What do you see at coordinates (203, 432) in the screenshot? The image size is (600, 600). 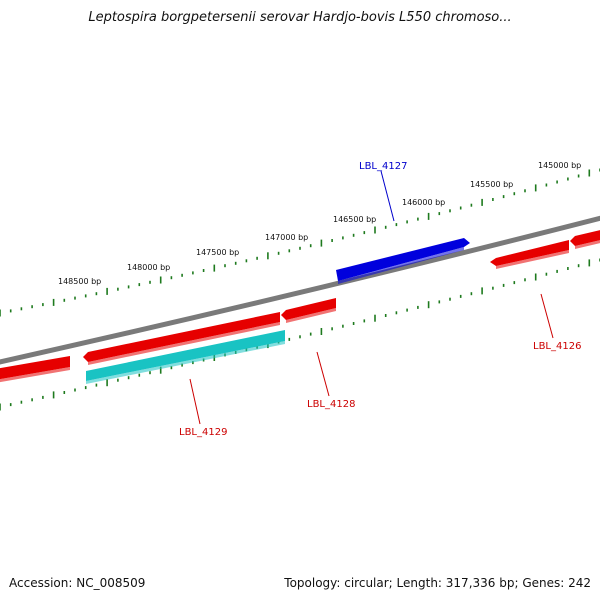 I see `gene-label-lbl-4129: LBL_4129` at bounding box center [203, 432].